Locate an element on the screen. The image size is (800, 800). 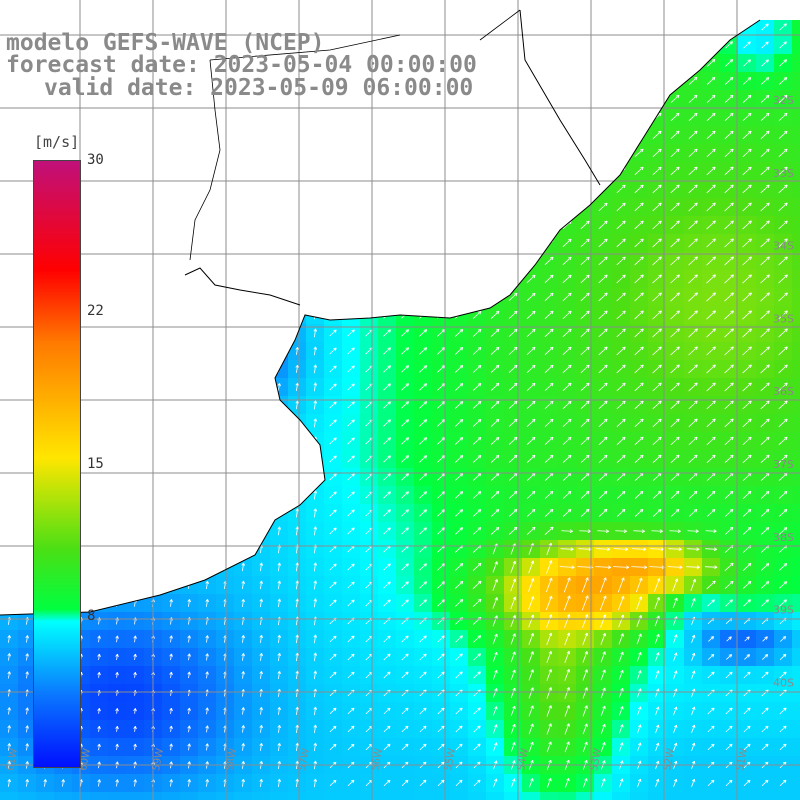
colorbar-tick-30: 30 is located at coordinates (95, 160).